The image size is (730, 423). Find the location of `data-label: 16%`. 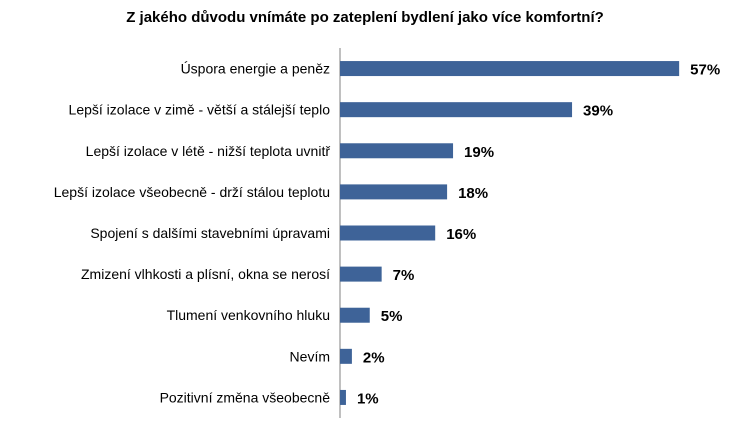

data-label: 16% is located at coordinates (461, 234).